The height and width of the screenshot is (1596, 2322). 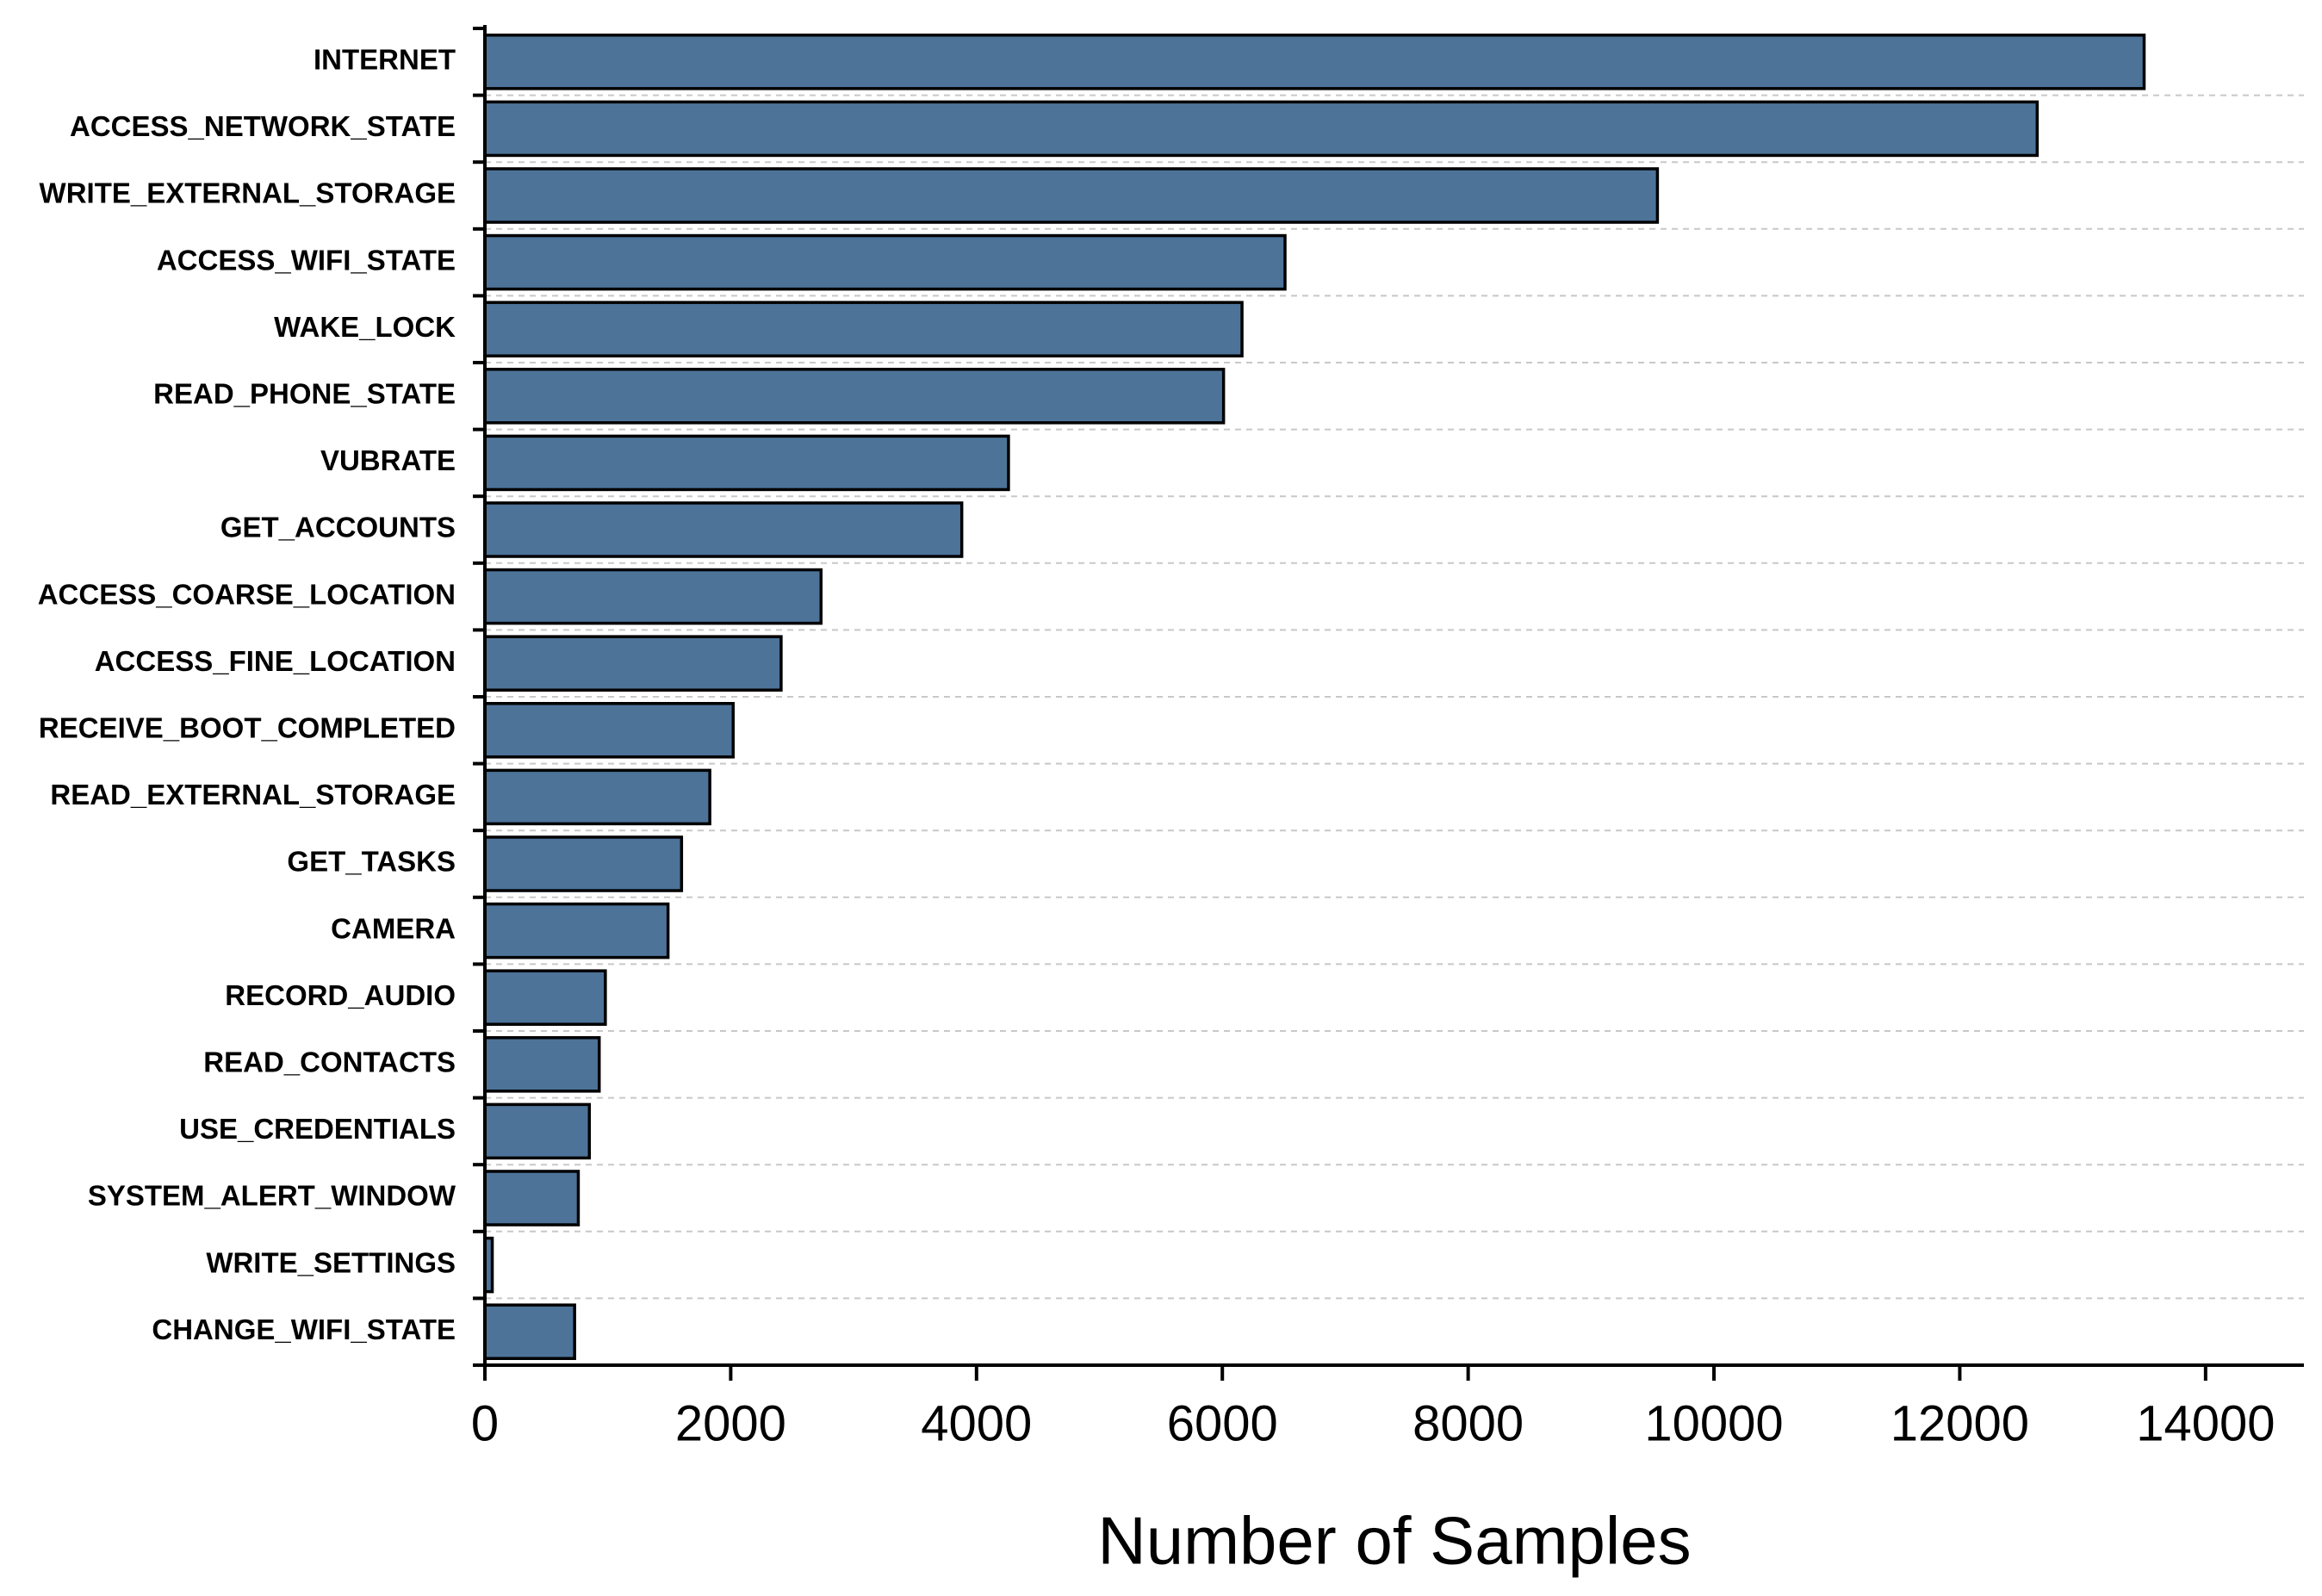 What do you see at coordinates (247, 594) in the screenshot?
I see `y-tick-label: ACCESS_COARSE_LOCATION` at bounding box center [247, 594].